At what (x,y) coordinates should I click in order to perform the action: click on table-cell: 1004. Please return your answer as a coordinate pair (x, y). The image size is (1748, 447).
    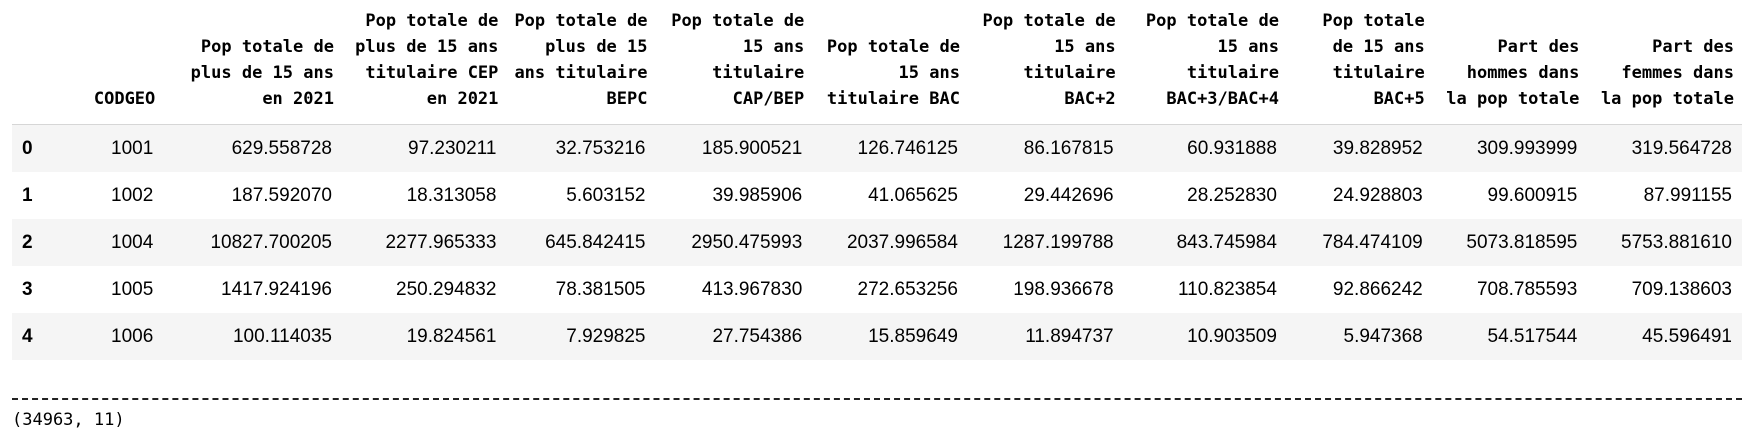
    Looking at the image, I should click on (132, 242).